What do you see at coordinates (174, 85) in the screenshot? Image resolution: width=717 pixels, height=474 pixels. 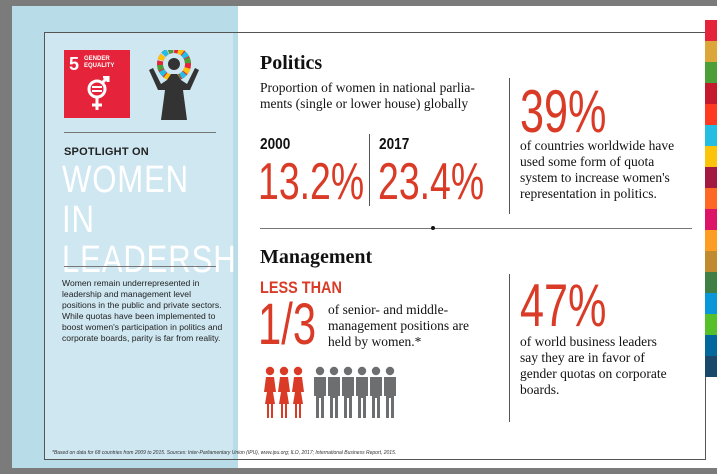 I see `woman-leader-icon` at bounding box center [174, 85].